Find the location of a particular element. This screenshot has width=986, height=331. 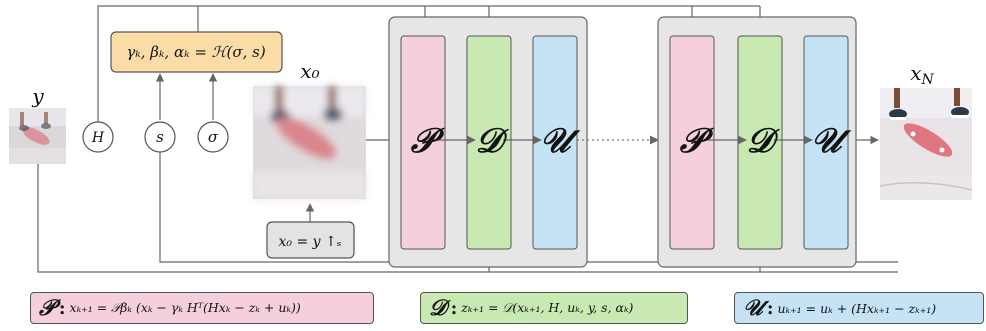

s-node is located at coordinates (160, 137).